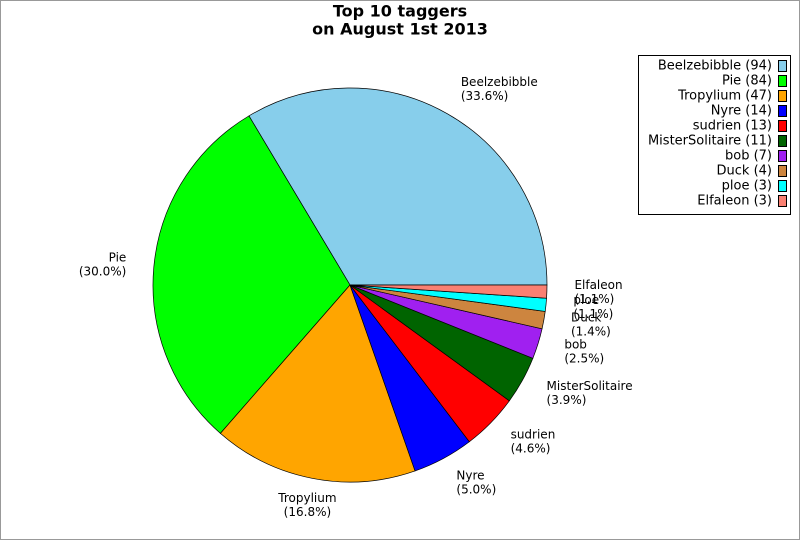 This screenshot has width=800, height=540. Describe the element at coordinates (533, 435) in the screenshot. I see `slice-label: sudrien` at that location.